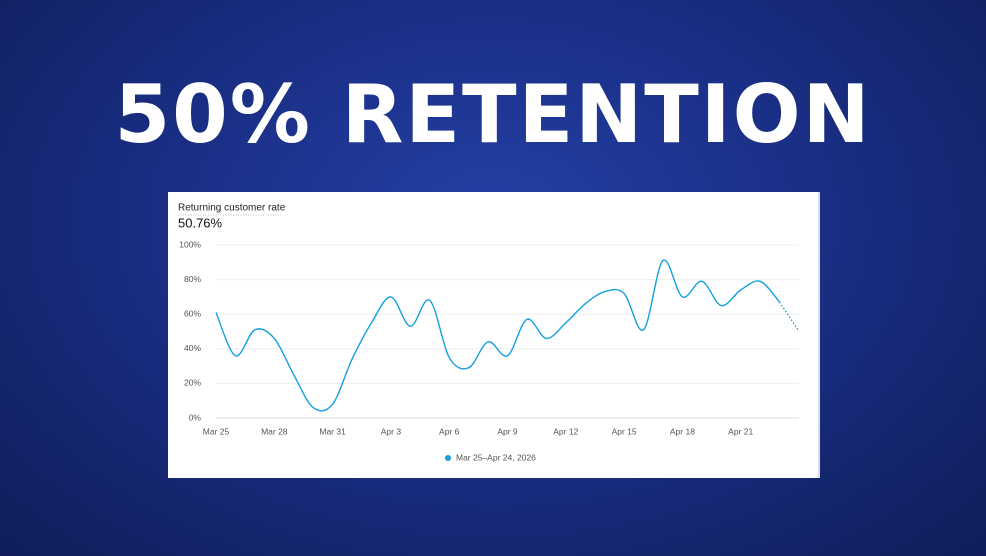 The width and height of the screenshot is (986, 556). What do you see at coordinates (232, 208) in the screenshot?
I see `chart-title: Returning customer rate` at bounding box center [232, 208].